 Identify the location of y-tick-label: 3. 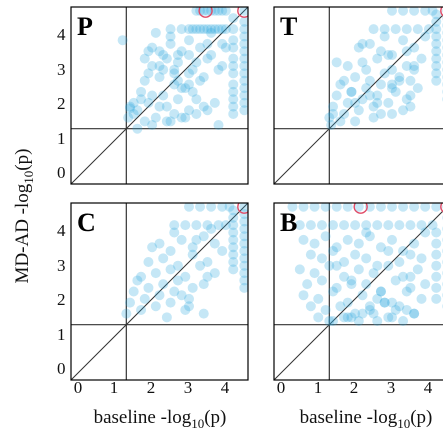
(61, 265).